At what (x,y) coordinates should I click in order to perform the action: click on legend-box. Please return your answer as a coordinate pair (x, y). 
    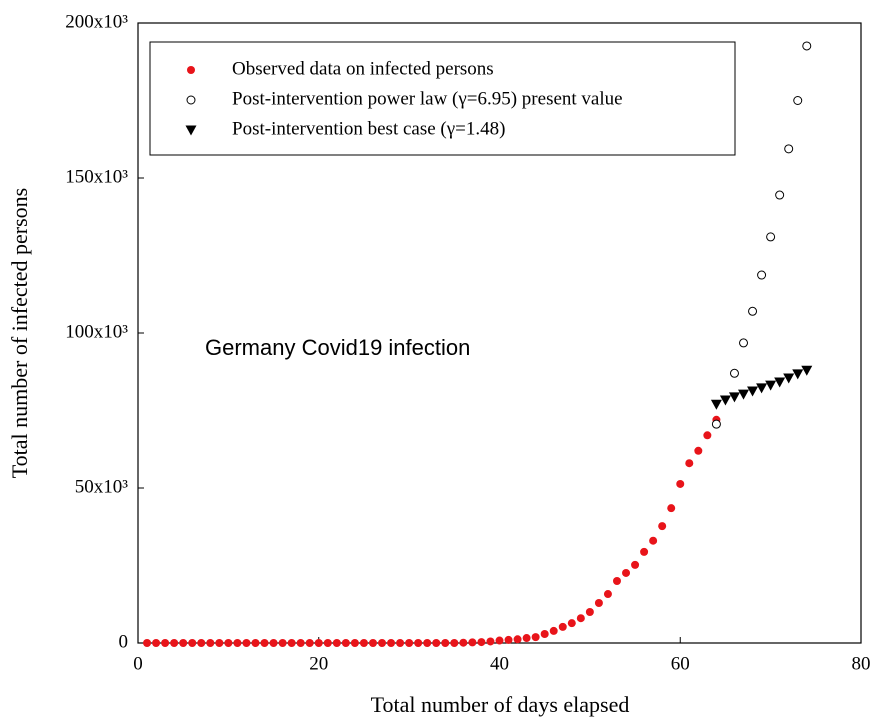
    Looking at the image, I should click on (442, 98).